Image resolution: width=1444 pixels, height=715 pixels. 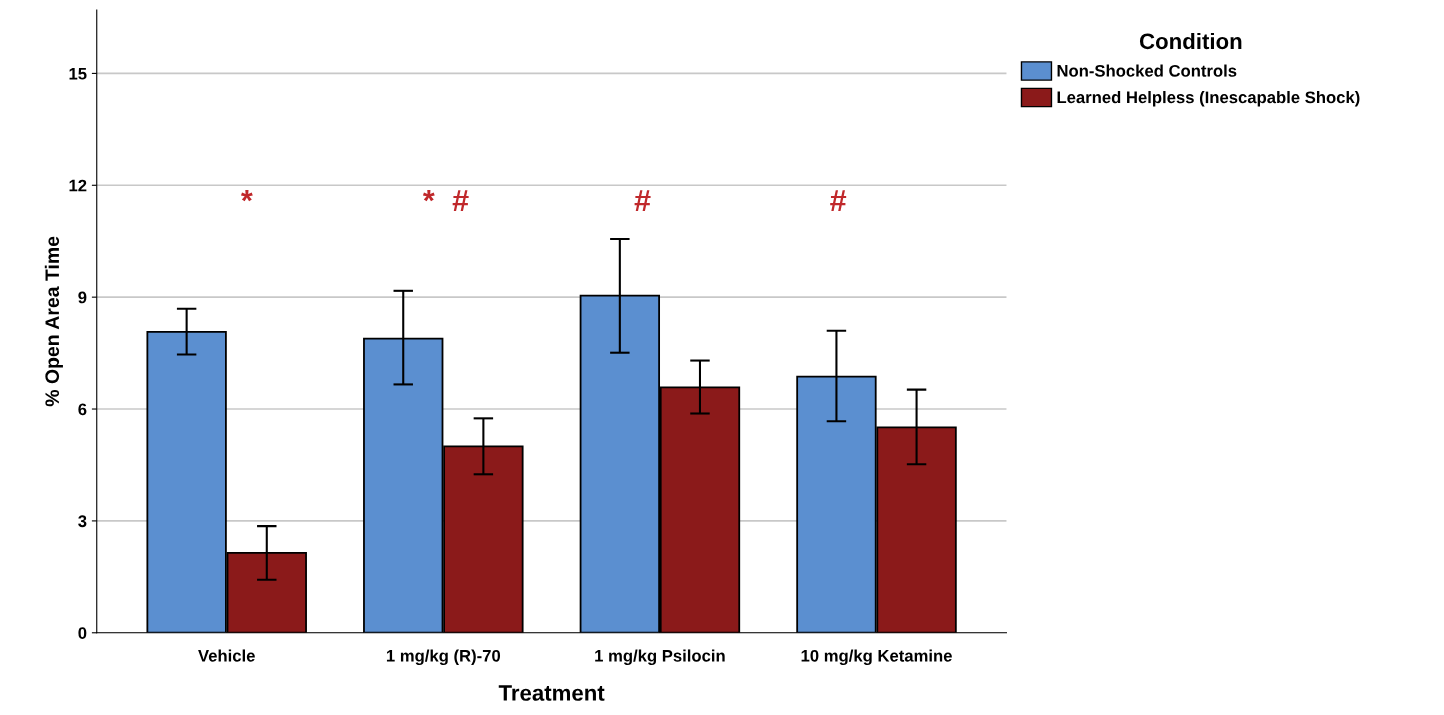 I want to click on y-tick-label: 3, so click(x=82, y=521).